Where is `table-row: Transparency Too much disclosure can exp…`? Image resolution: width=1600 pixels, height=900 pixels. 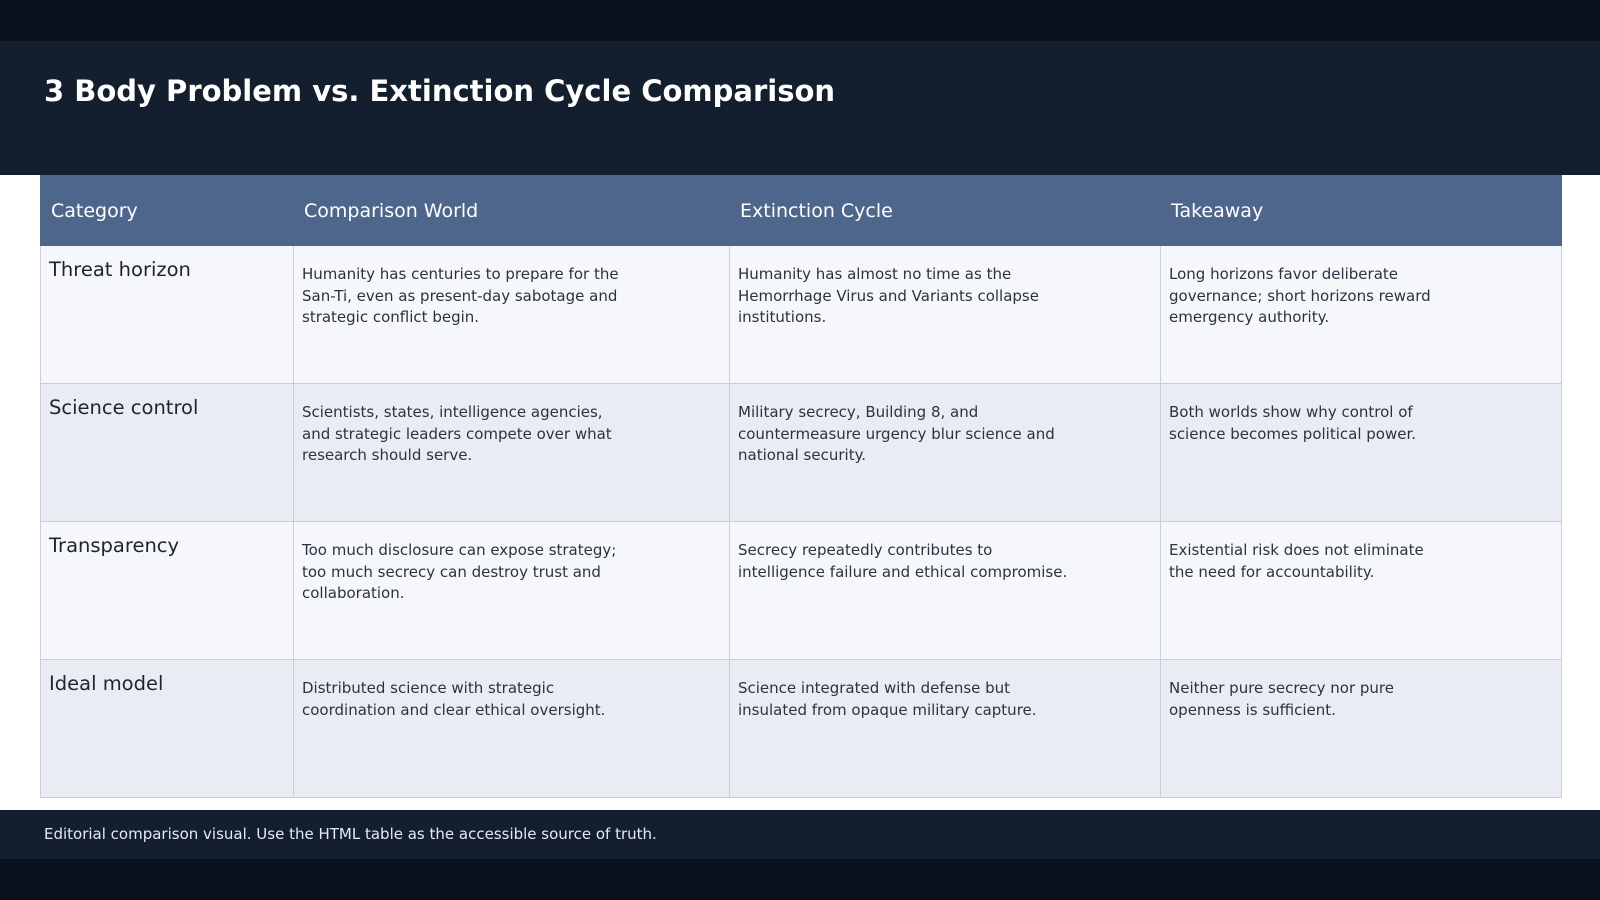
table-row: Transparency Too much disclosure can exp… is located at coordinates (801, 590).